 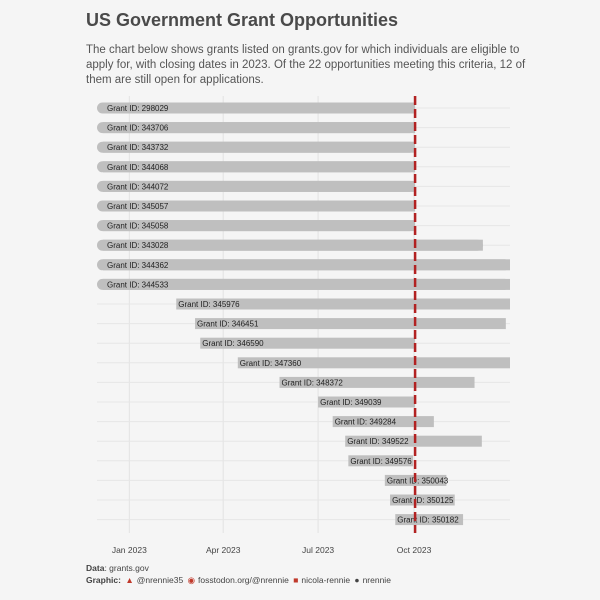 I want to click on data-source: Data: grants.gov, so click(x=117, y=568).